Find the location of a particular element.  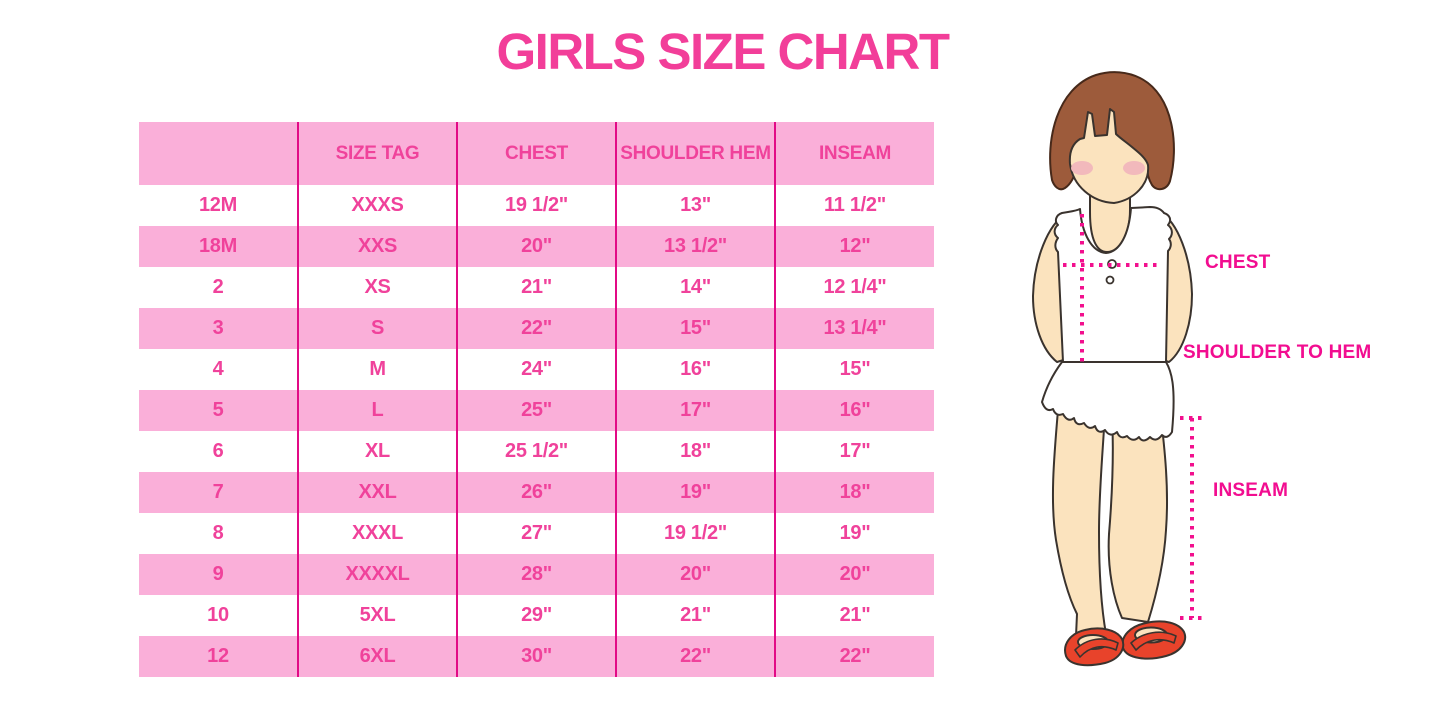

table-row: 12 6XL 30" 22" 22" is located at coordinates (536, 656).